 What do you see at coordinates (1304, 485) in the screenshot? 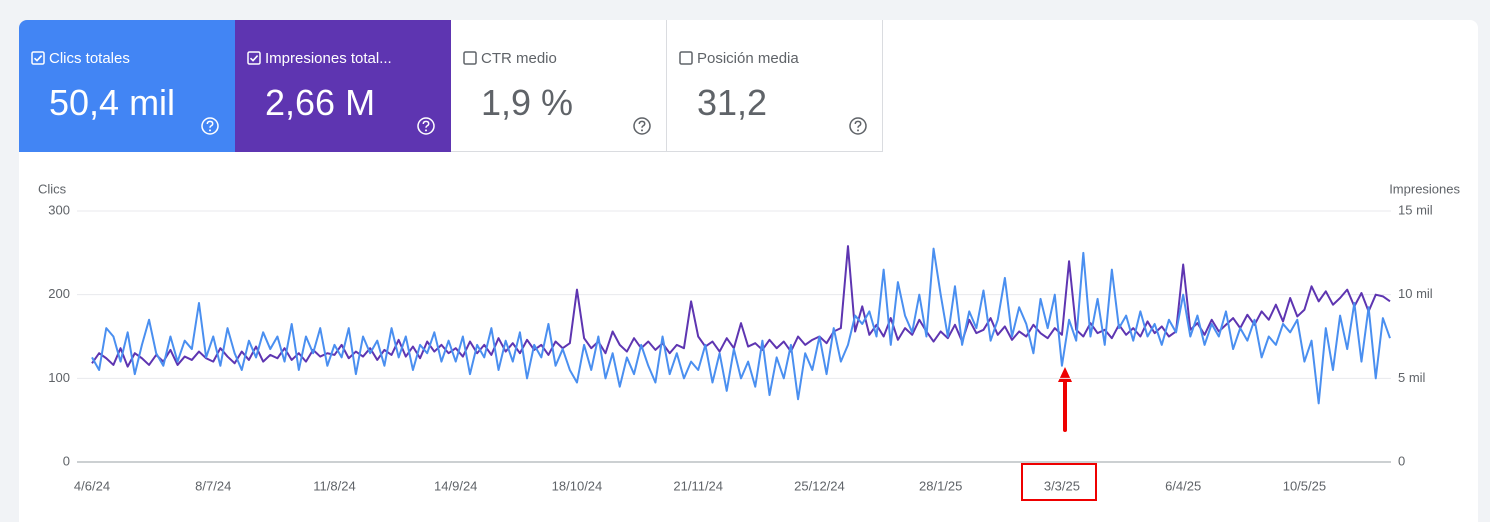
I see `x-tick-label: 10/5/25` at bounding box center [1304, 485].